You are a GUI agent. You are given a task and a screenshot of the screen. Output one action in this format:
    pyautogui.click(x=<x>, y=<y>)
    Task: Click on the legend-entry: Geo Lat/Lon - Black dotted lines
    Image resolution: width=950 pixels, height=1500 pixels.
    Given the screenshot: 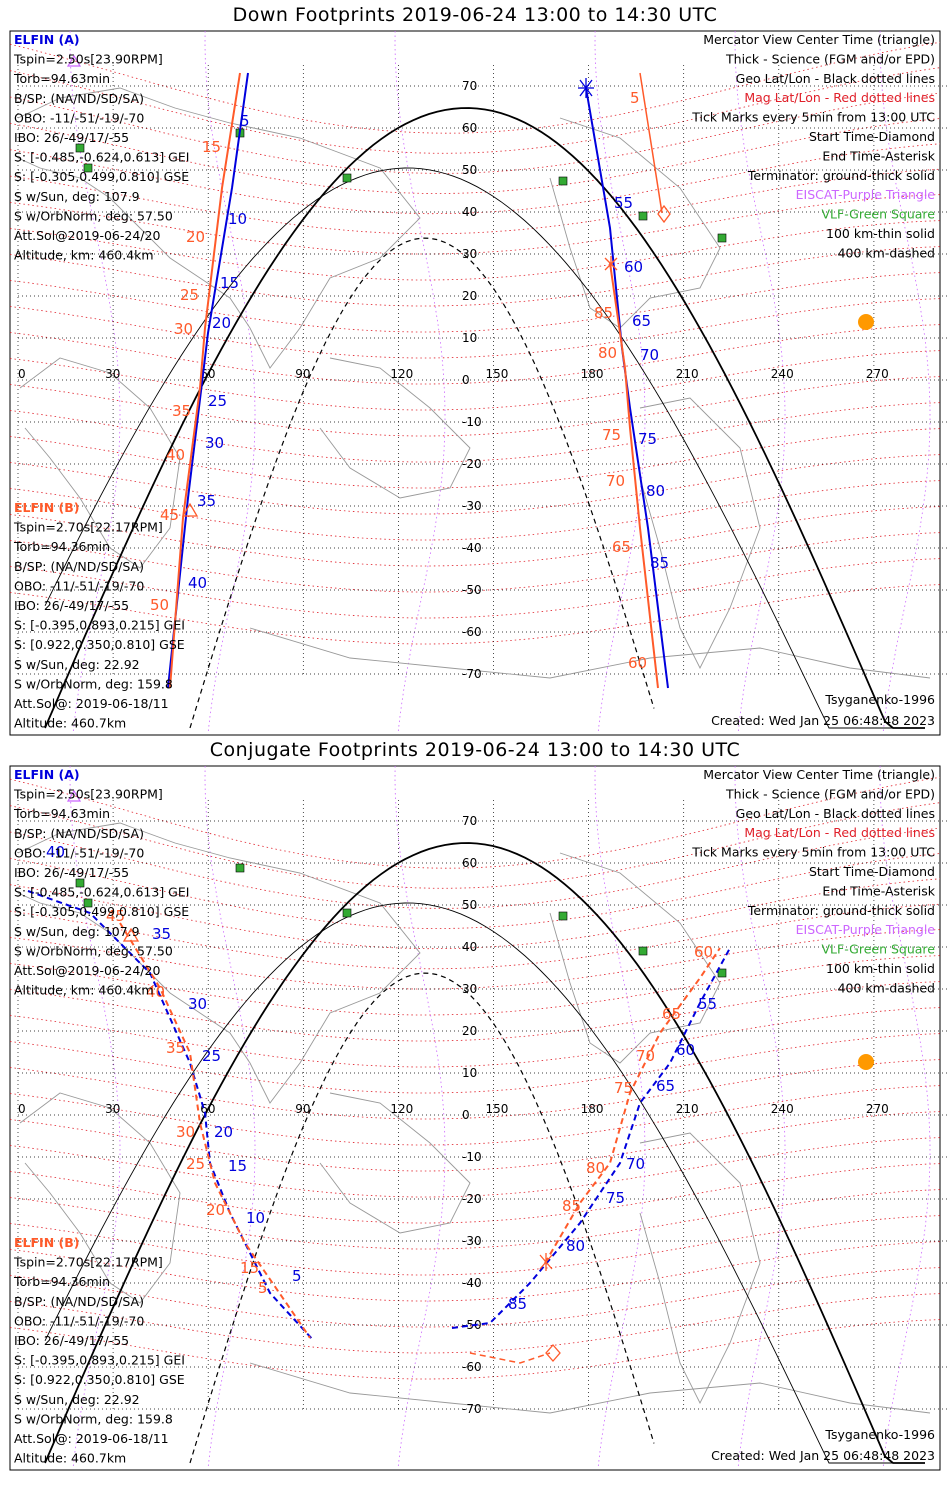 What is the action you would take?
    pyautogui.click(x=835, y=78)
    